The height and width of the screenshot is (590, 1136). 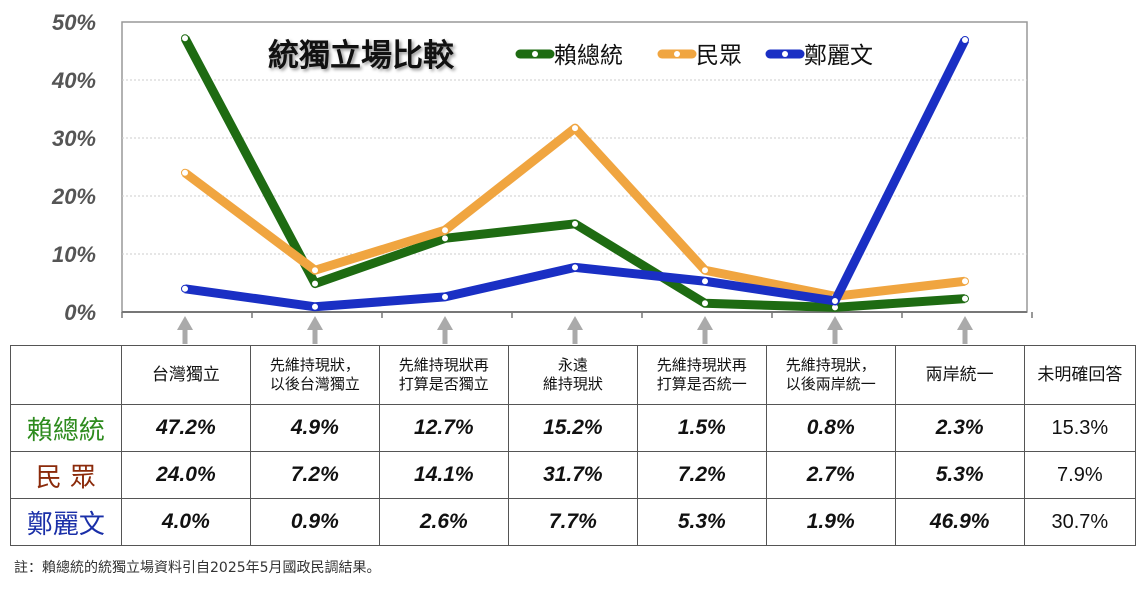 What do you see at coordinates (80, 312) in the screenshot?
I see `y-tick-label: 0%` at bounding box center [80, 312].